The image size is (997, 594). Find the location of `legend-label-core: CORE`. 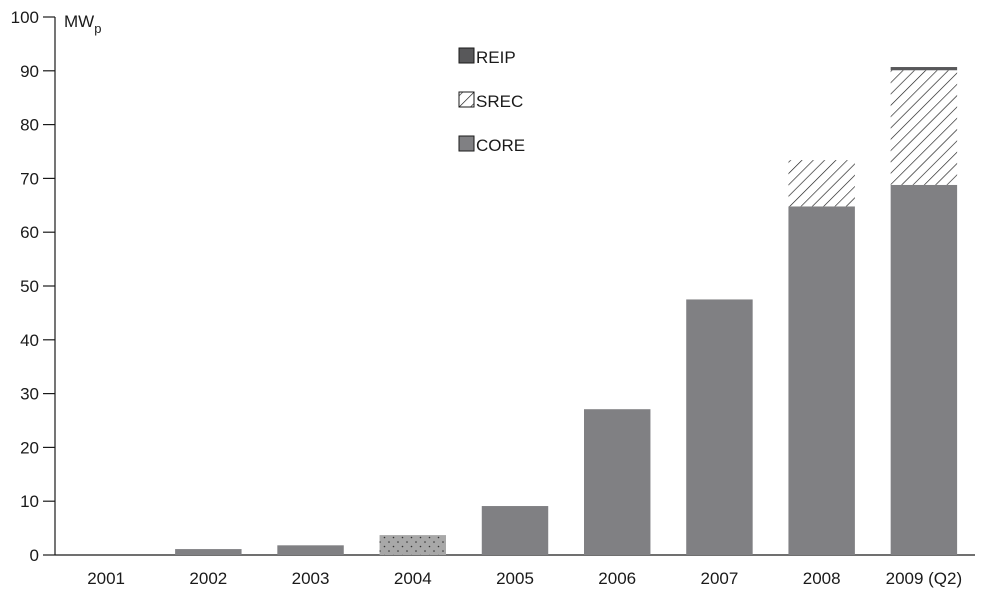

legend-label-core: CORE is located at coordinates (500, 145).